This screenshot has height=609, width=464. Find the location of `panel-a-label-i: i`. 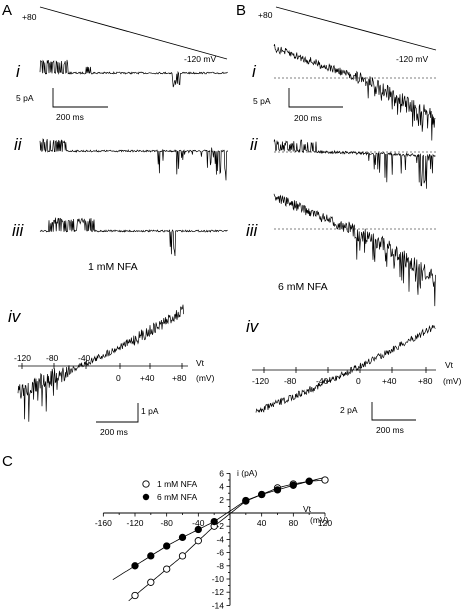

panel-a-label-i: i is located at coordinates (18, 71).